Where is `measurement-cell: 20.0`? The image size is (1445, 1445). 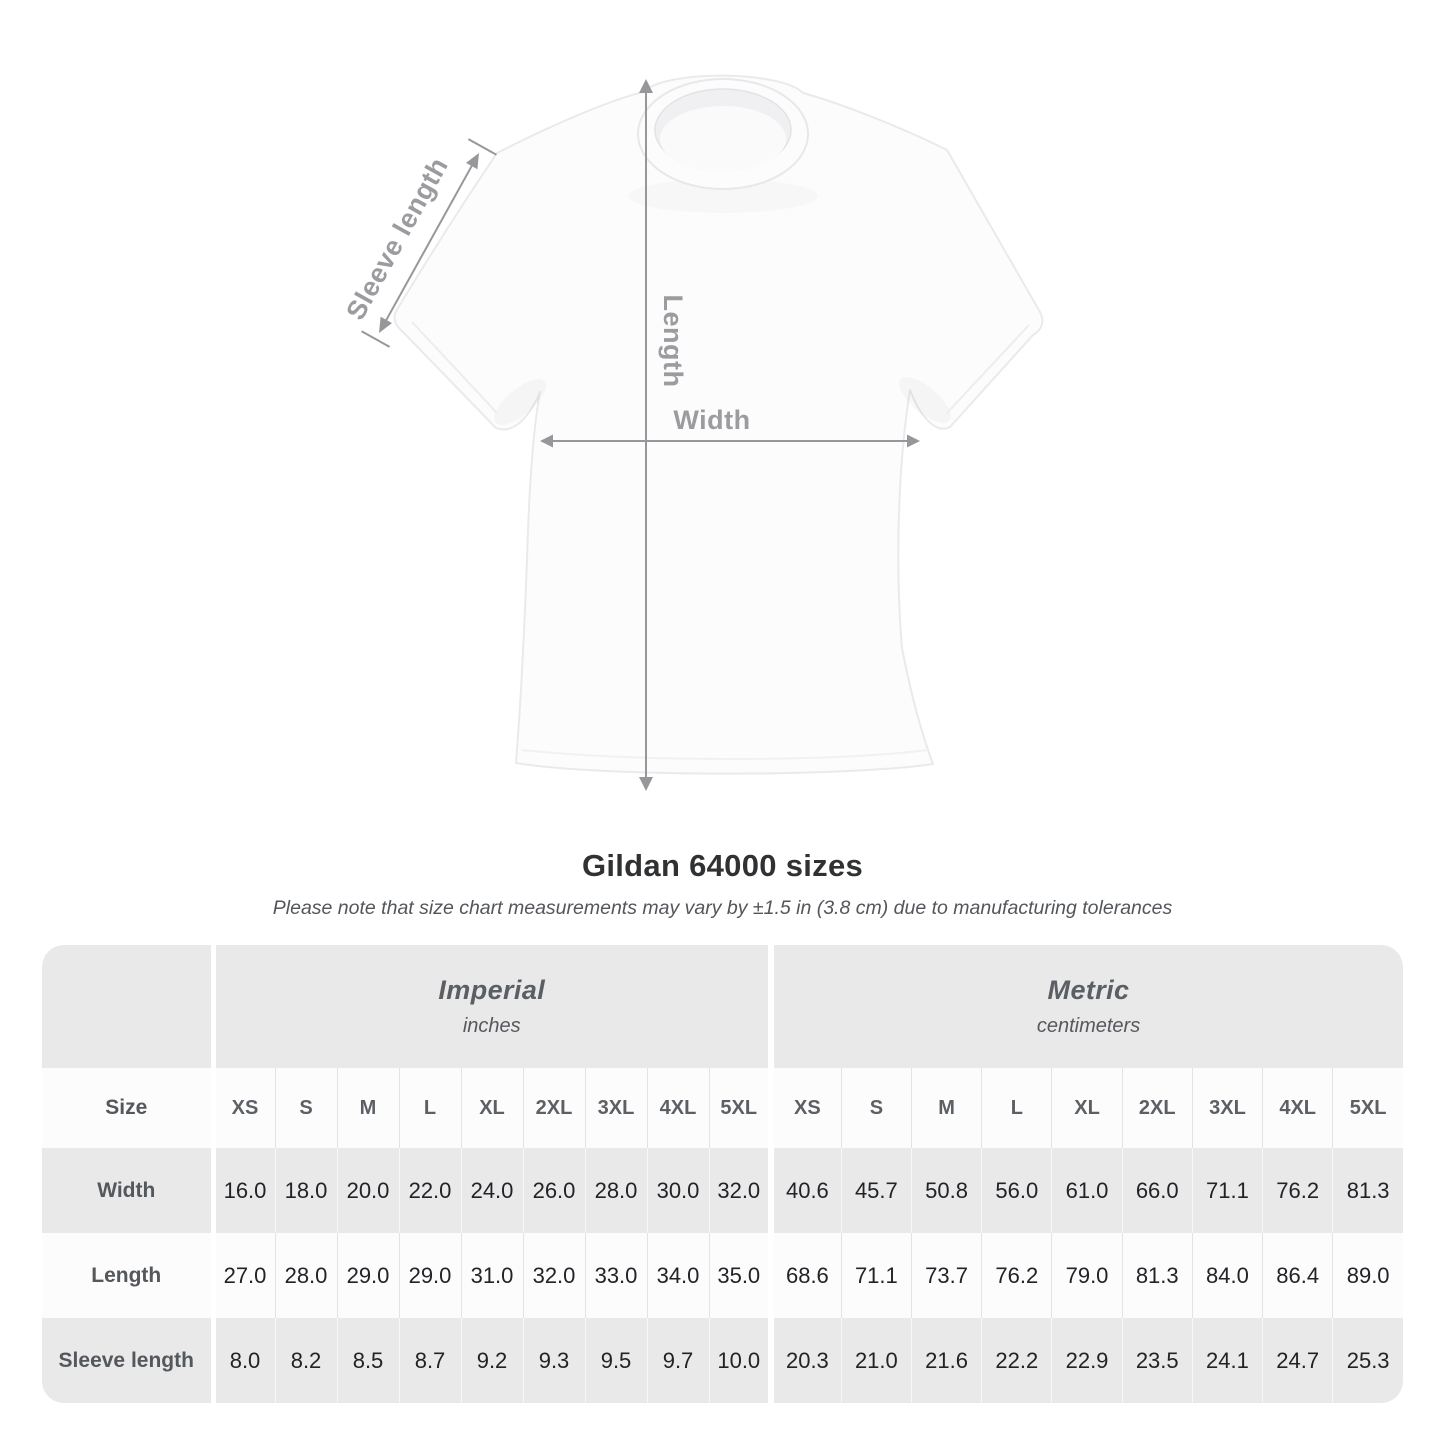 measurement-cell: 20.0 is located at coordinates (367, 1190).